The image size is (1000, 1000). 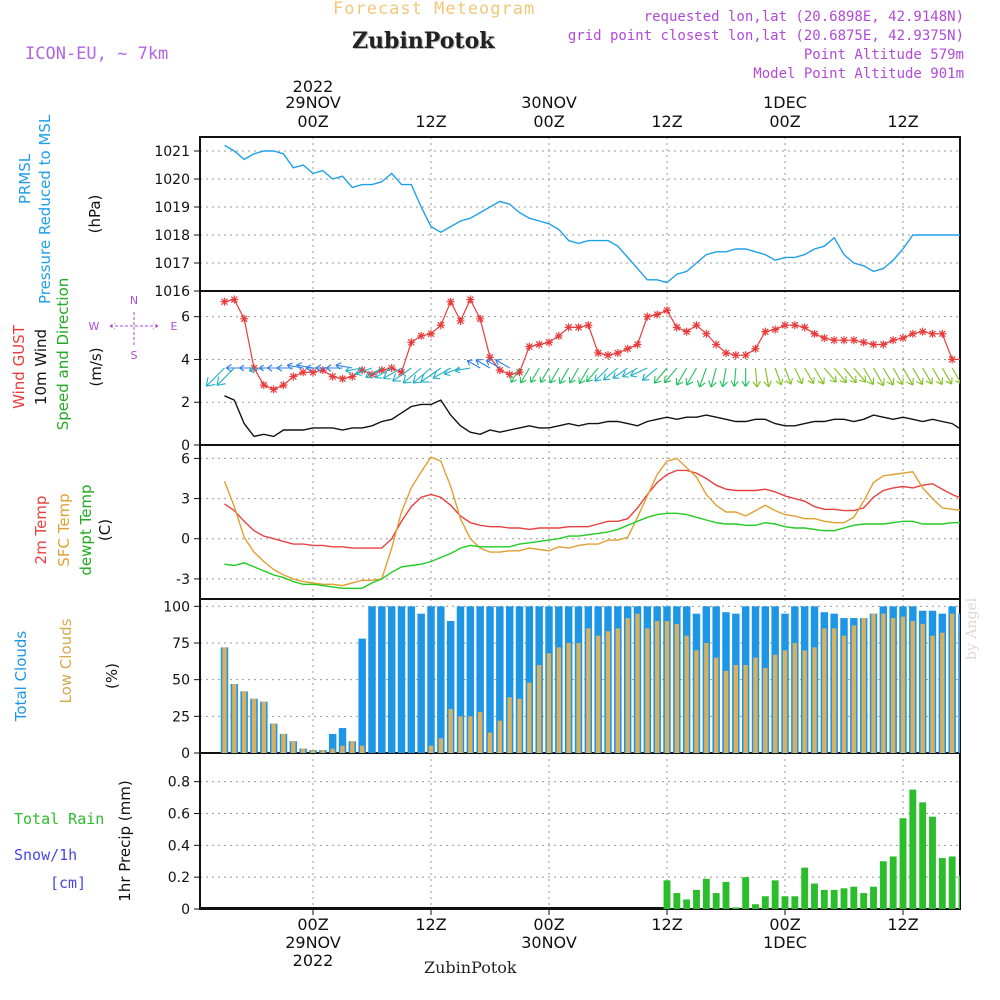 What do you see at coordinates (185, 403) in the screenshot?
I see `y-tick-label: 2` at bounding box center [185, 403].